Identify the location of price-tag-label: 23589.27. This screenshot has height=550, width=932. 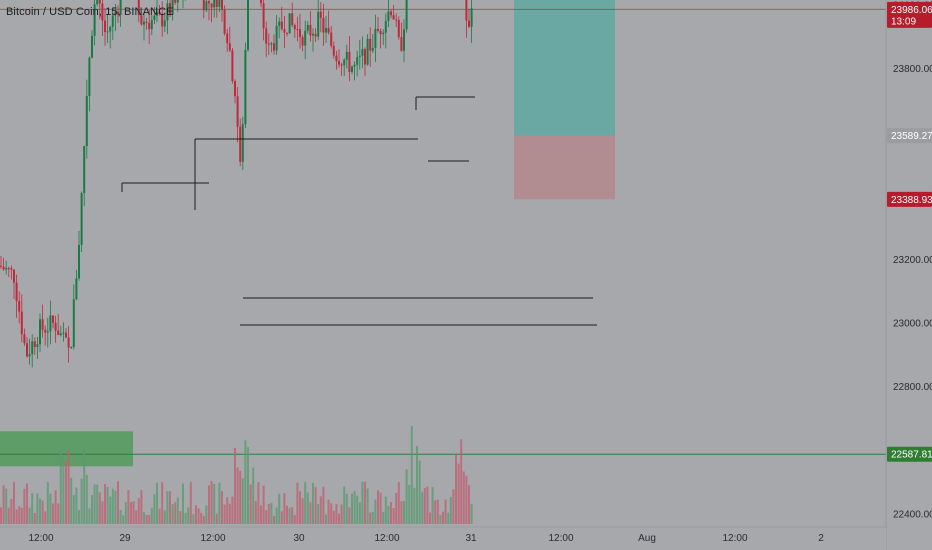
(911, 136).